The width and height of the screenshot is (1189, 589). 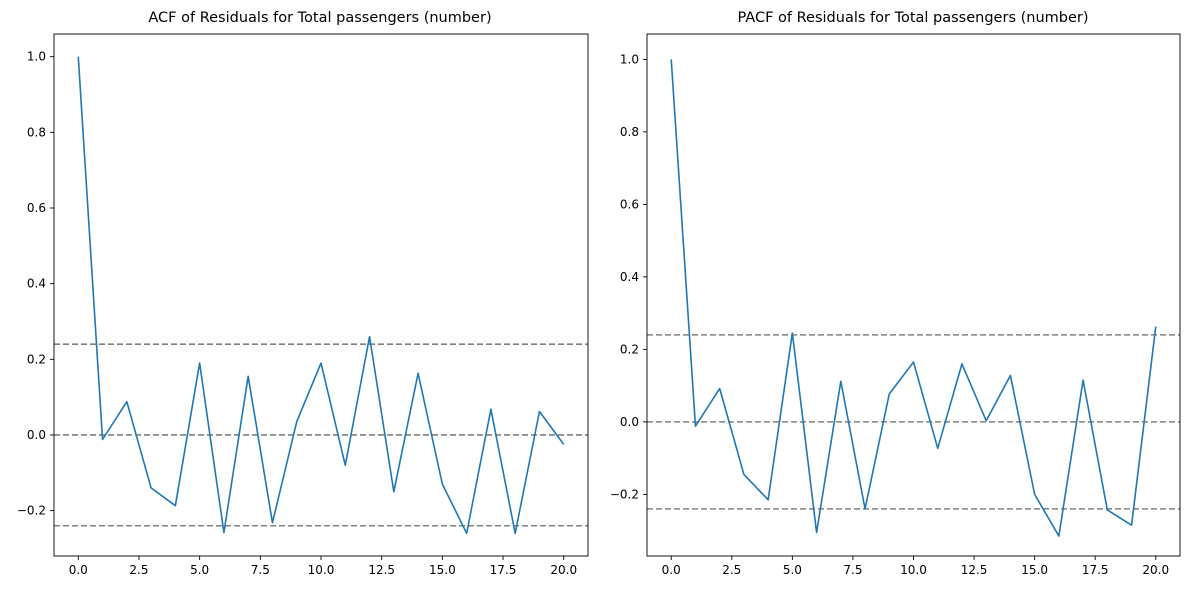 What do you see at coordinates (36, 435) in the screenshot?
I see `acf-y-tick-label: 0.0` at bounding box center [36, 435].